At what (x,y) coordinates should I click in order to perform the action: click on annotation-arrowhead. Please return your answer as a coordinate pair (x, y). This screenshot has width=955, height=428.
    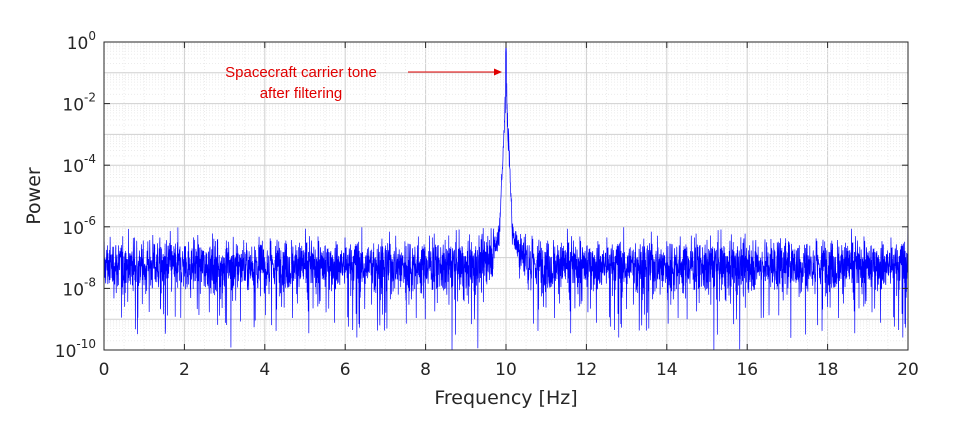
    Looking at the image, I should click on (498, 72).